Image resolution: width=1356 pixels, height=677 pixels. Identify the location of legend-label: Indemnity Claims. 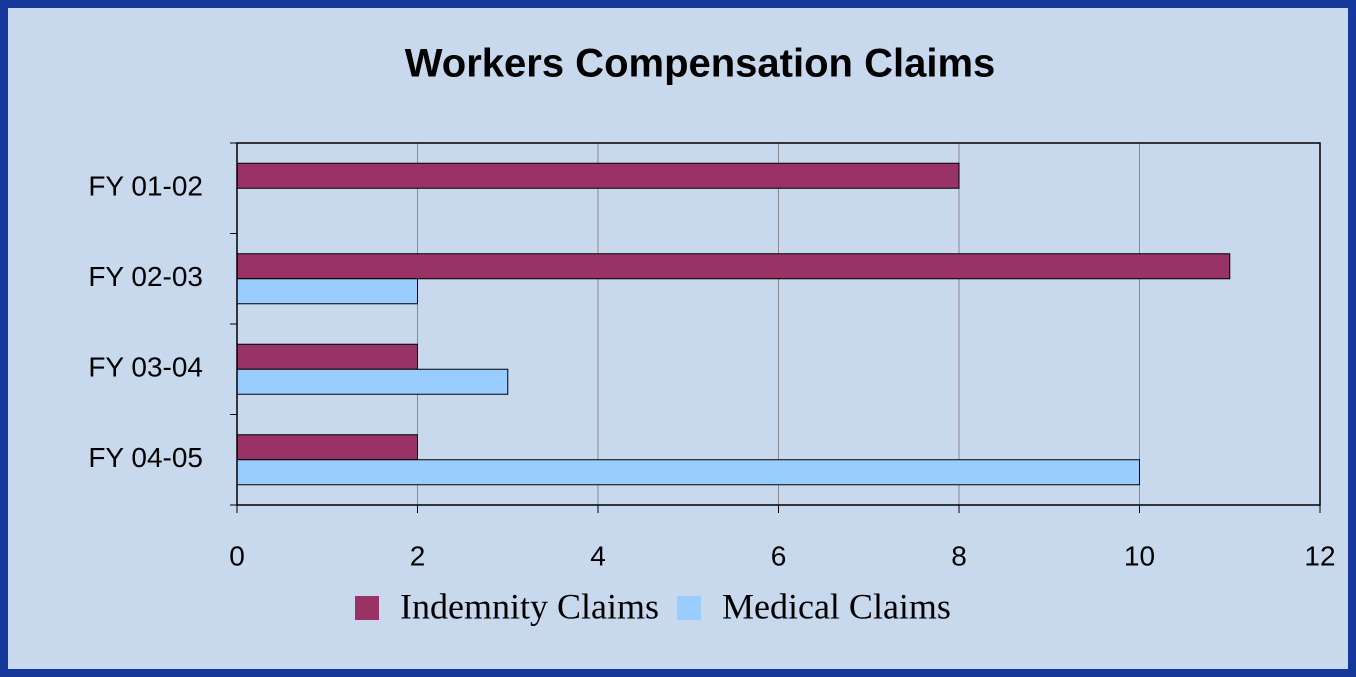
(529, 606).